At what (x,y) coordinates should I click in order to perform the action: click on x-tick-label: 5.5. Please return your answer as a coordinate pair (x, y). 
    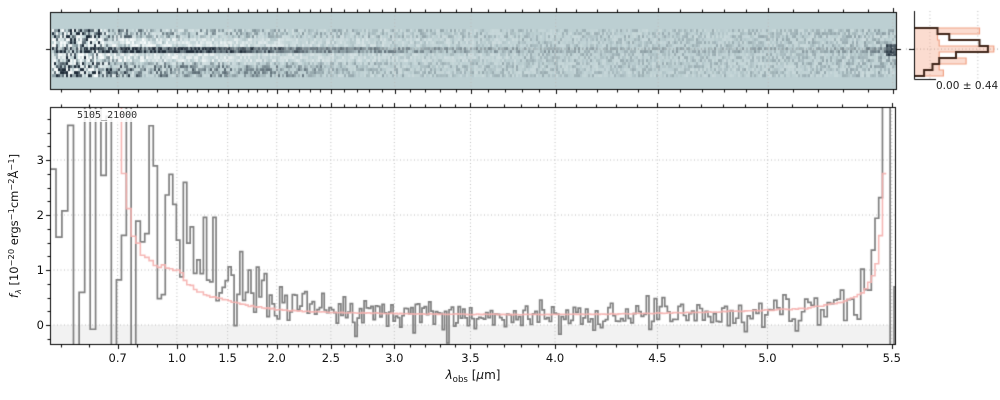
    Looking at the image, I should click on (891, 358).